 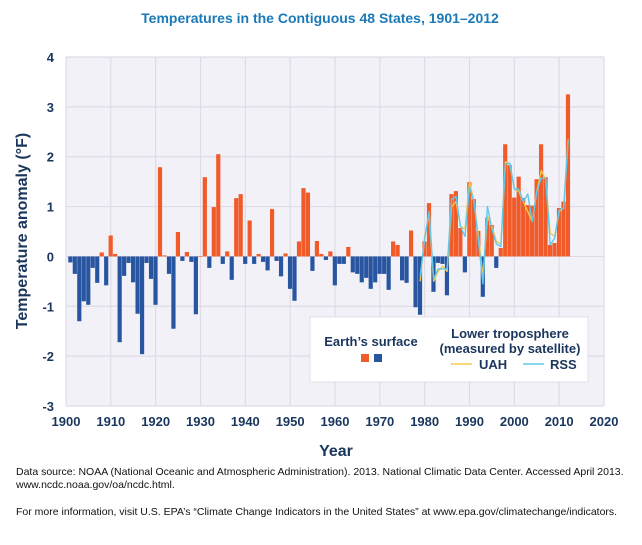 What do you see at coordinates (343, 260) in the screenshot?
I see `bar-1962` at bounding box center [343, 260].